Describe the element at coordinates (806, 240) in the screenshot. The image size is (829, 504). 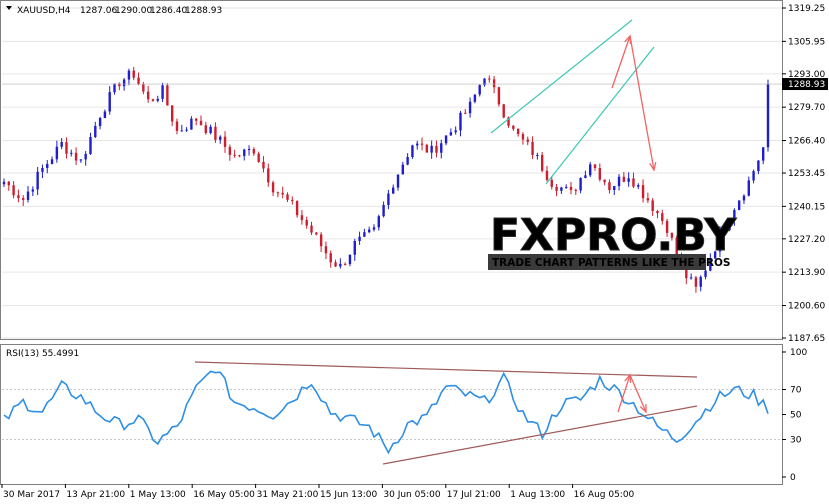
I see `price-tick-label: 1227.20` at that location.